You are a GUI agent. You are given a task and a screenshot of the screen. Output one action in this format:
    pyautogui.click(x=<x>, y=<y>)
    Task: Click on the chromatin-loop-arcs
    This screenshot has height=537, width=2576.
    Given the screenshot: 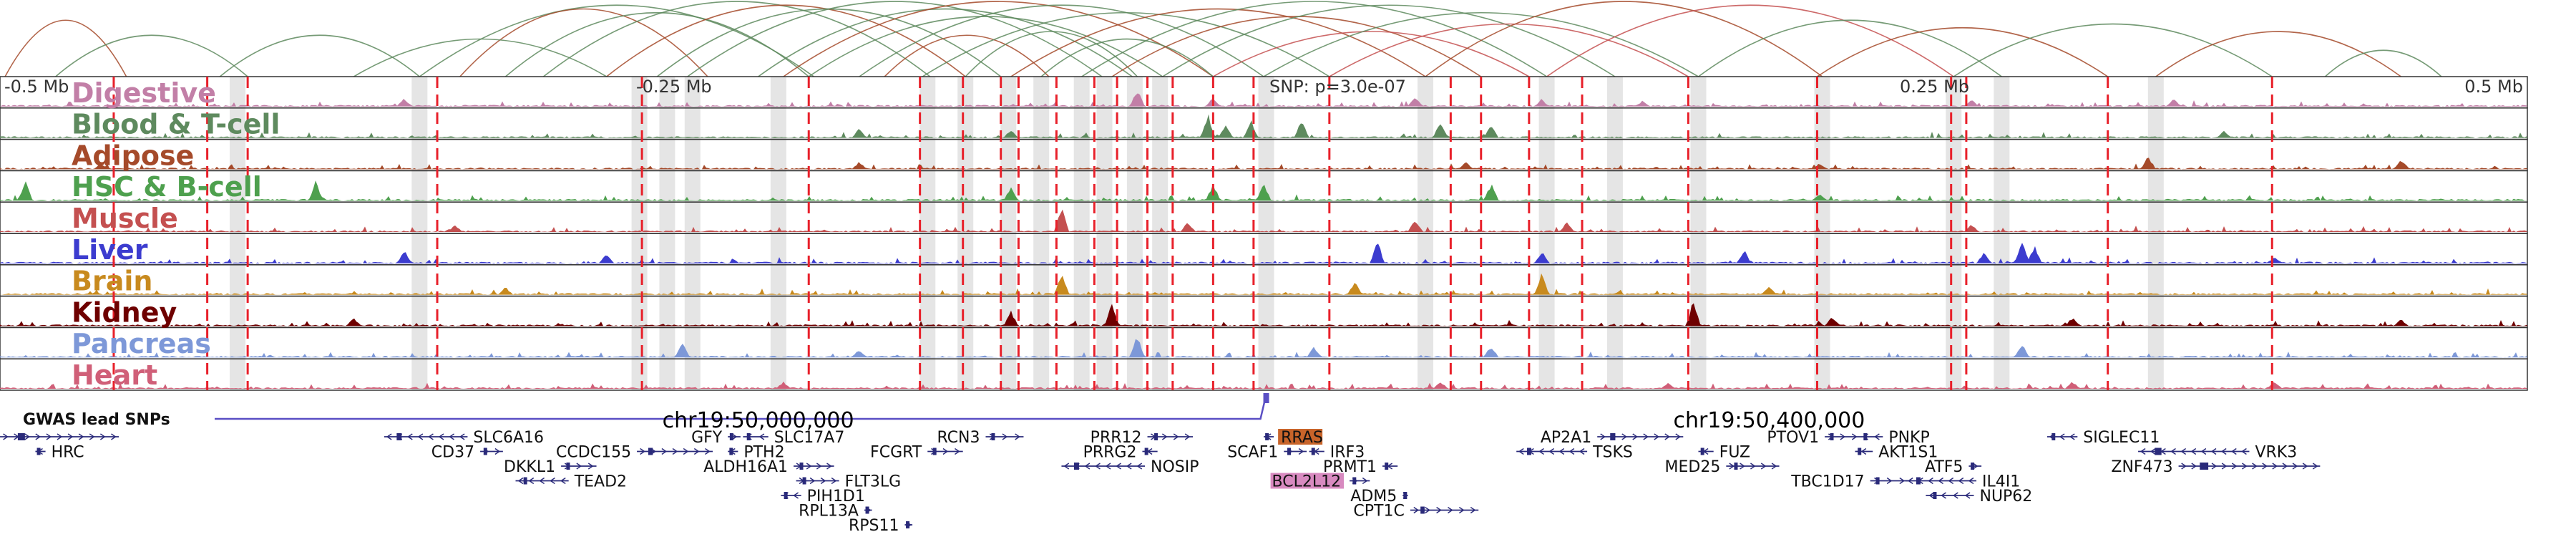 What is the action you would take?
    pyautogui.click(x=1223, y=39)
    